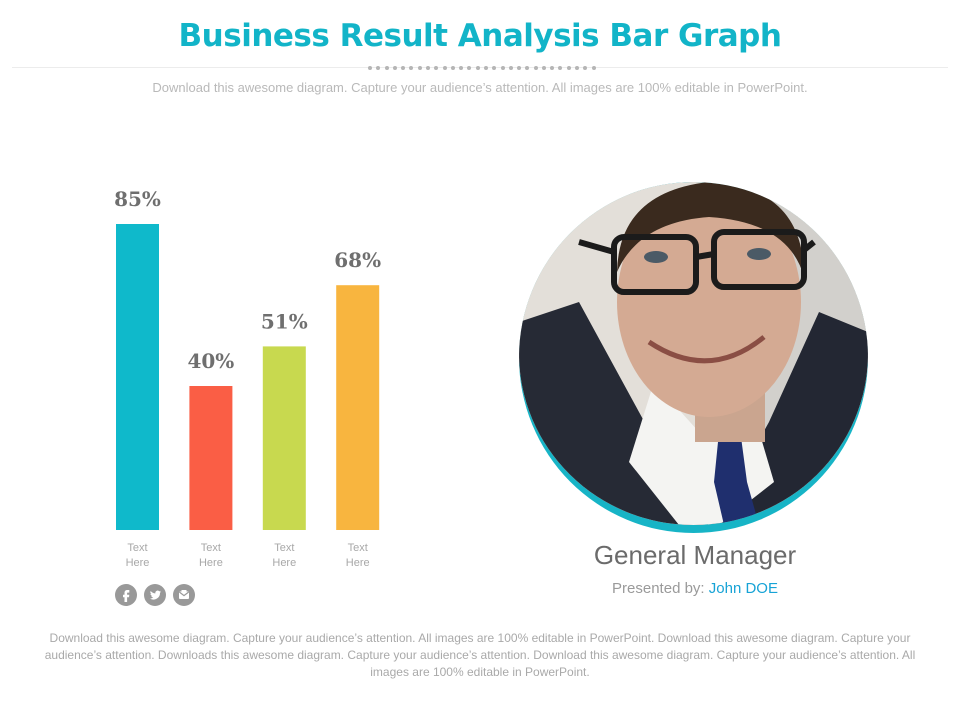 This screenshot has height=720, width=960. What do you see at coordinates (695, 555) in the screenshot?
I see `profile-role: General Manager` at bounding box center [695, 555].